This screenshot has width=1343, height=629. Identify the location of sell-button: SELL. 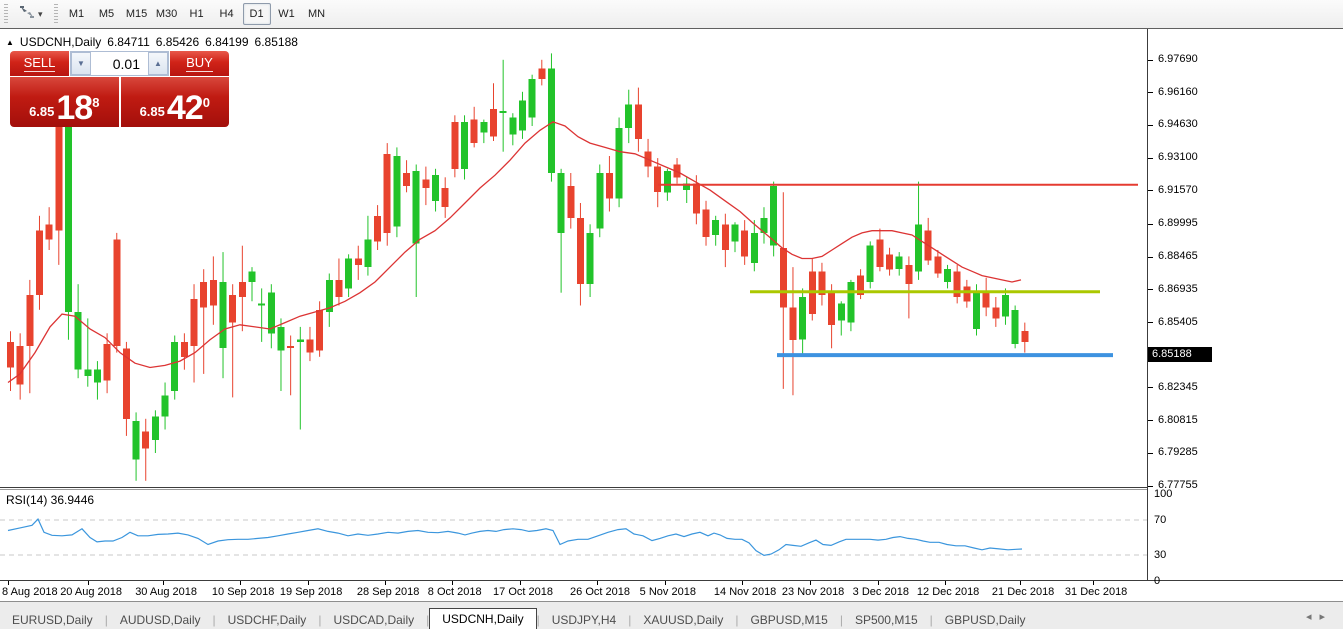
(39, 63).